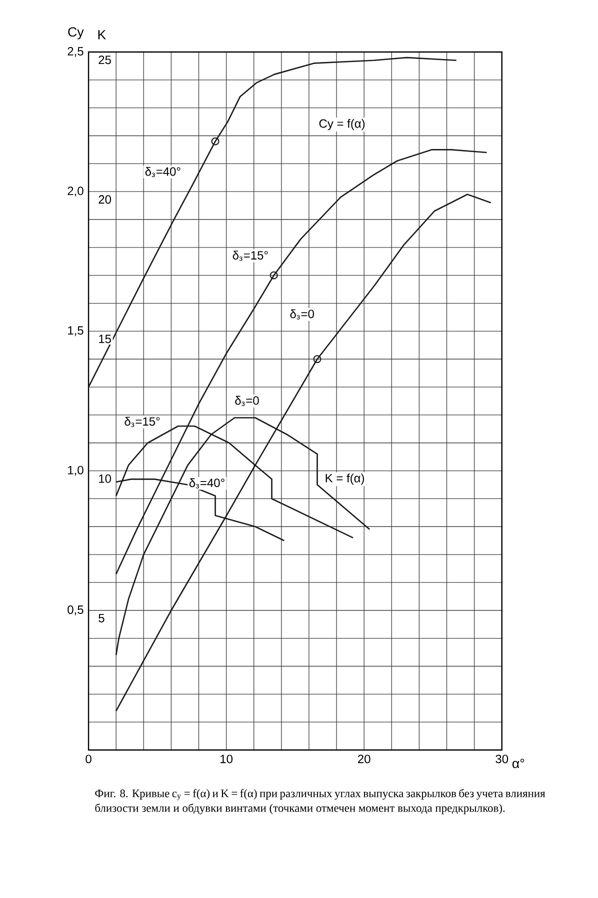 This screenshot has width=598, height=898. Describe the element at coordinates (76, 471) in the screenshot. I see `y-tick-label: 1,0` at that location.